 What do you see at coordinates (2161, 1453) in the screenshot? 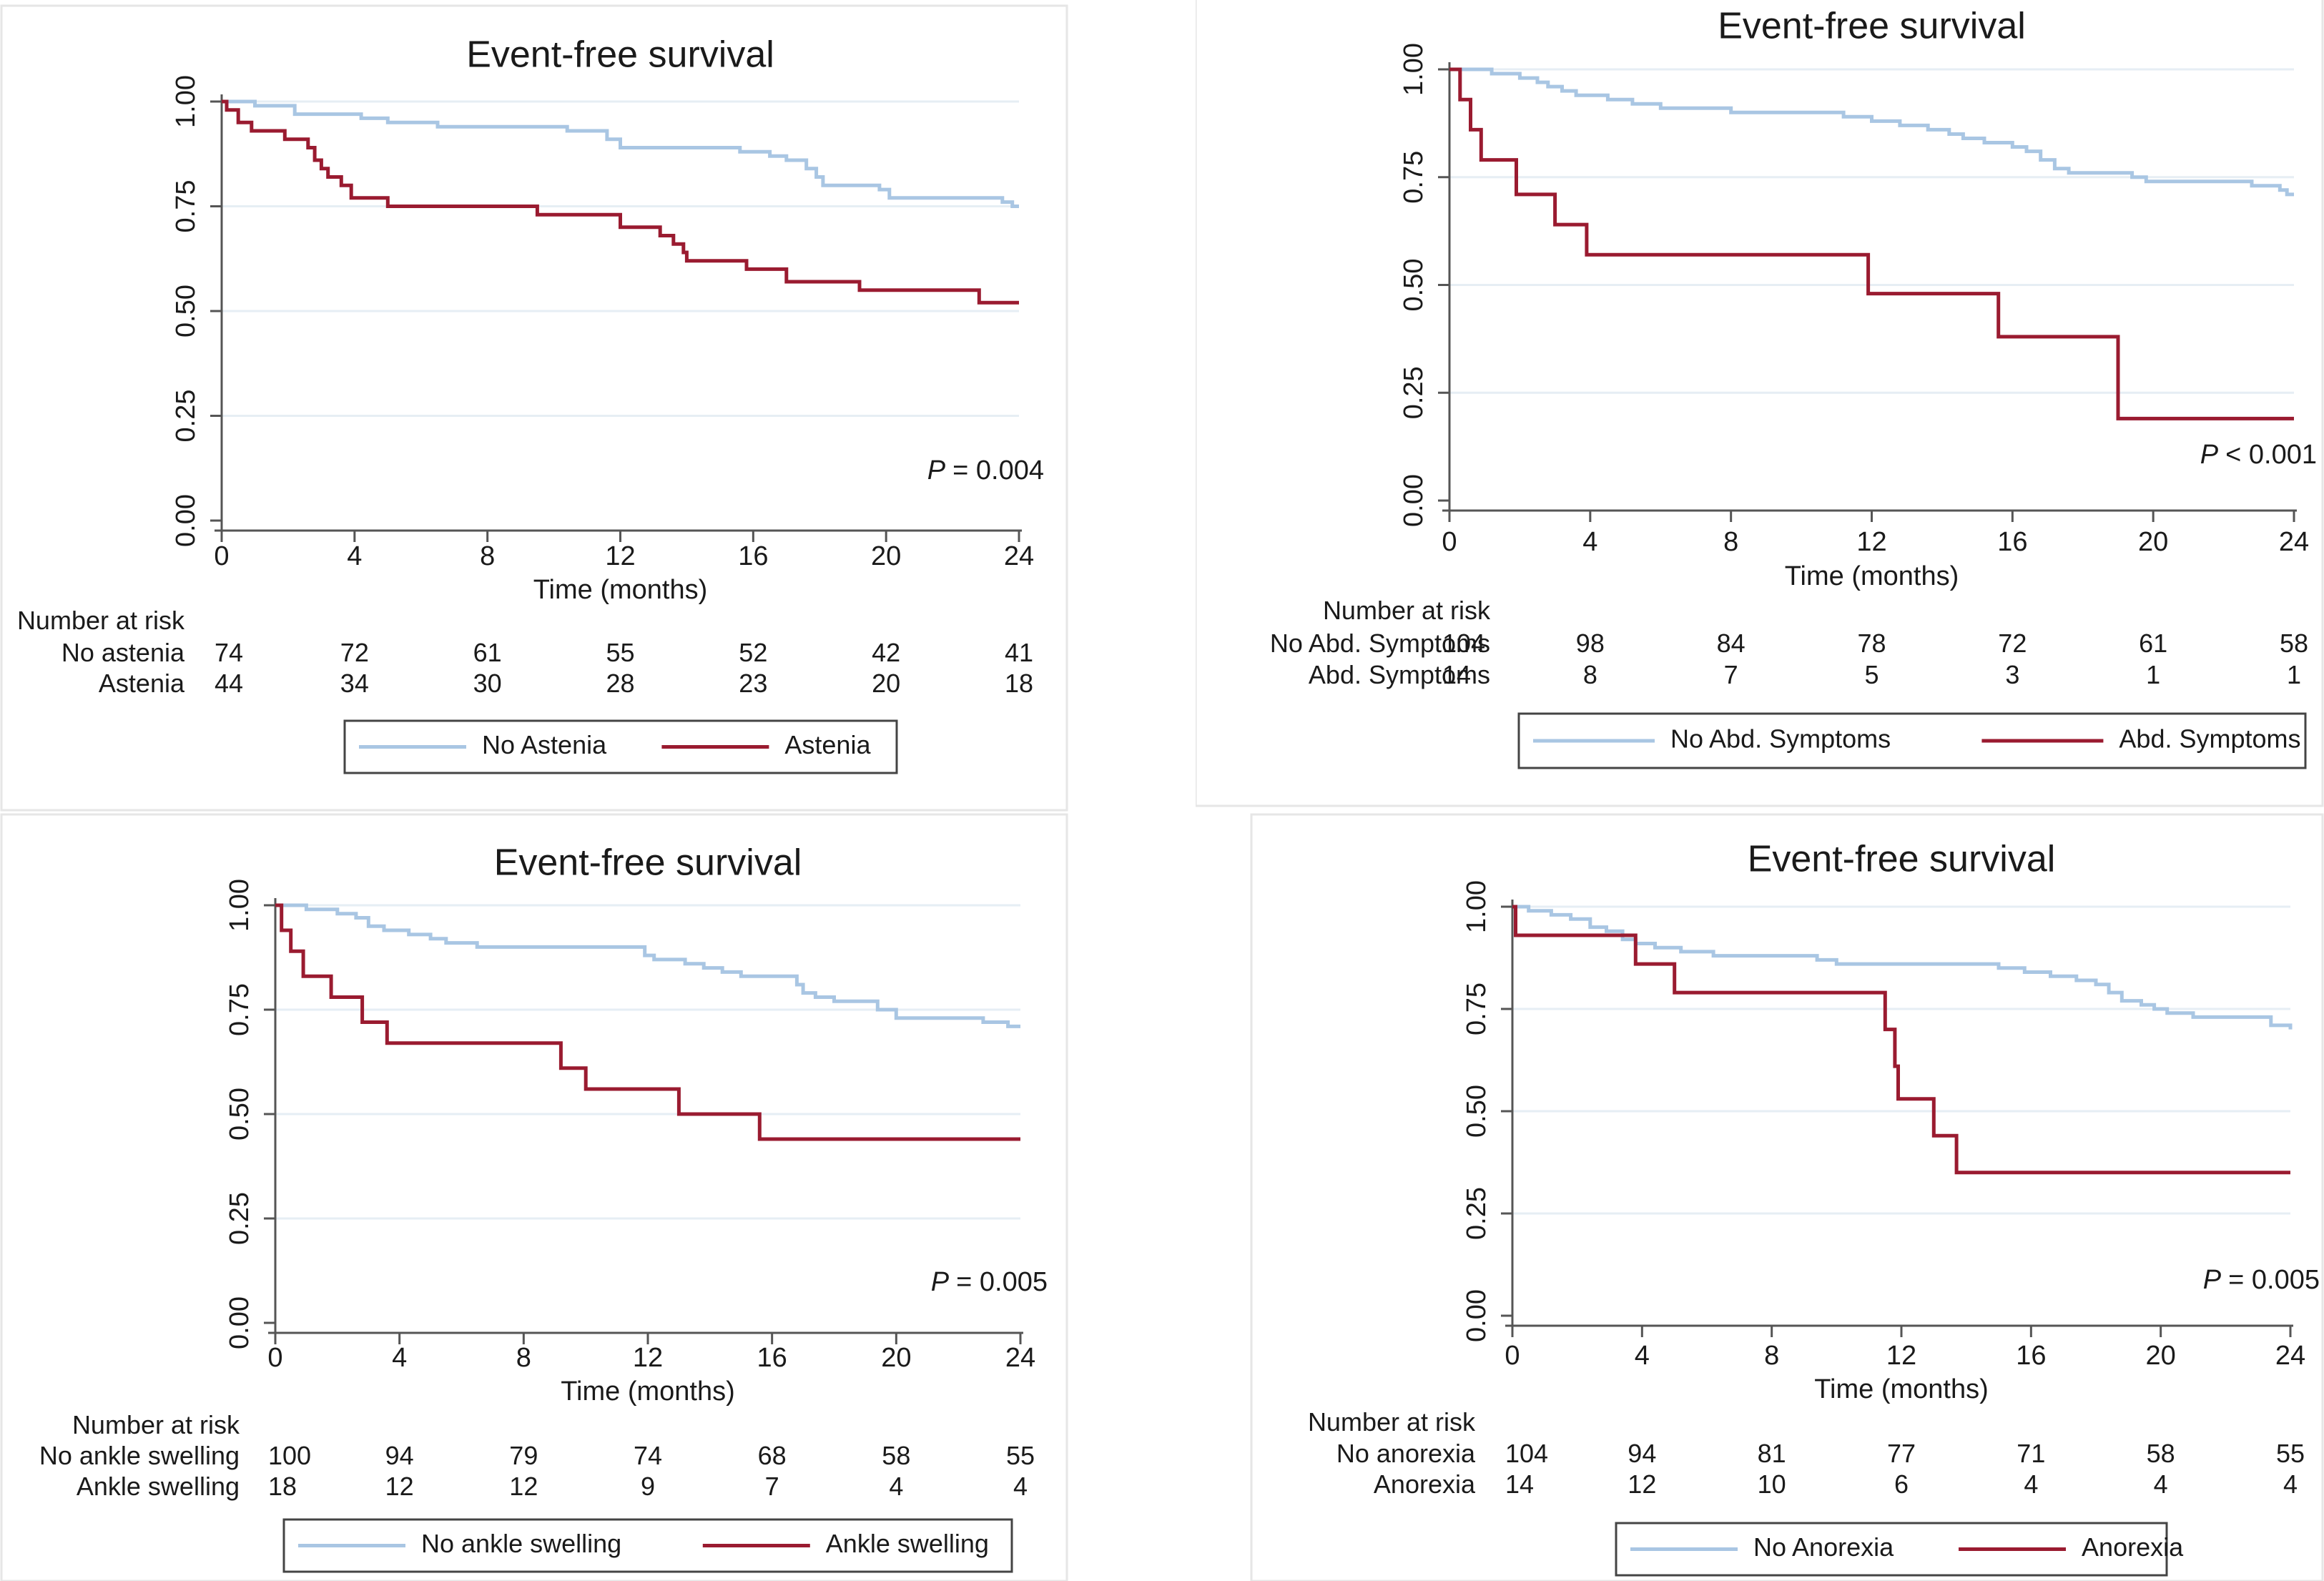
I see `risk-count: 58` at bounding box center [2161, 1453].